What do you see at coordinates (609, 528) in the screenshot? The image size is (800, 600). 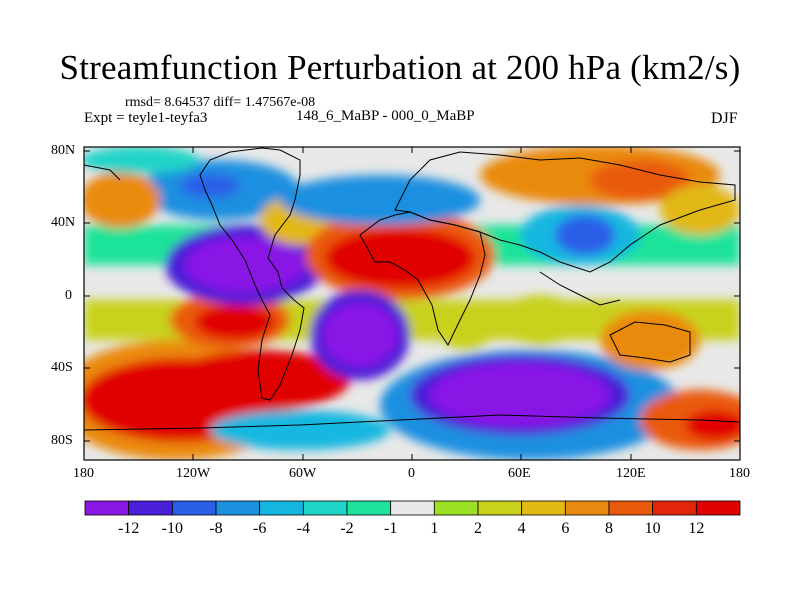 I see `colorbar-label: 8` at bounding box center [609, 528].